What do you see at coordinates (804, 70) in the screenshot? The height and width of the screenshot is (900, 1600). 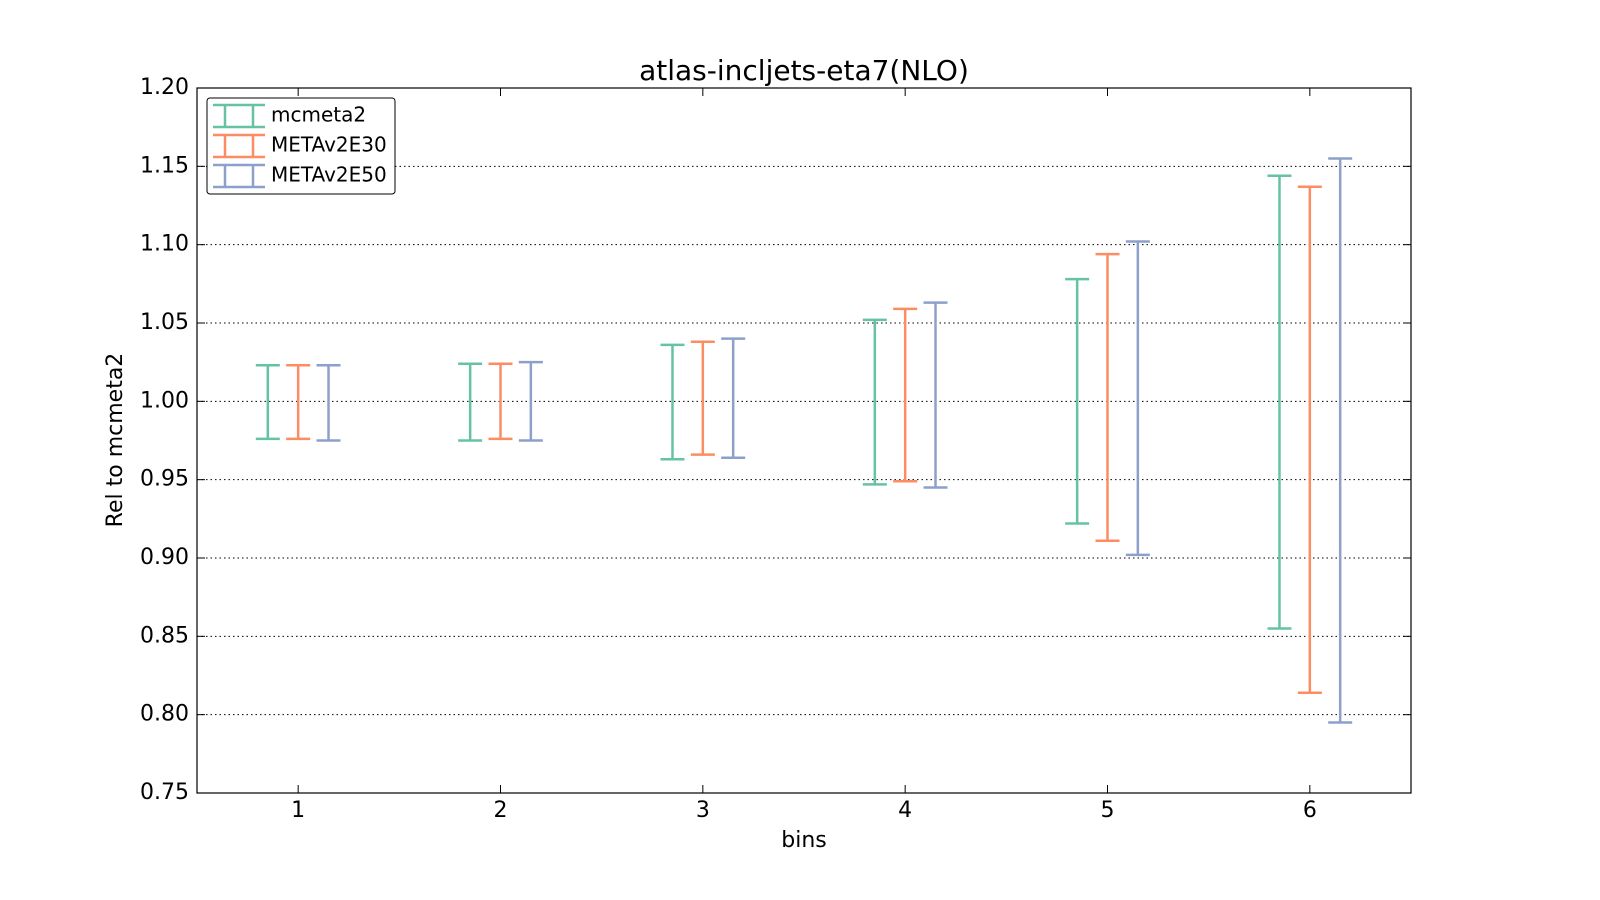 I see `chart-title: atlas-incljets-eta7(NLO)` at bounding box center [804, 70].